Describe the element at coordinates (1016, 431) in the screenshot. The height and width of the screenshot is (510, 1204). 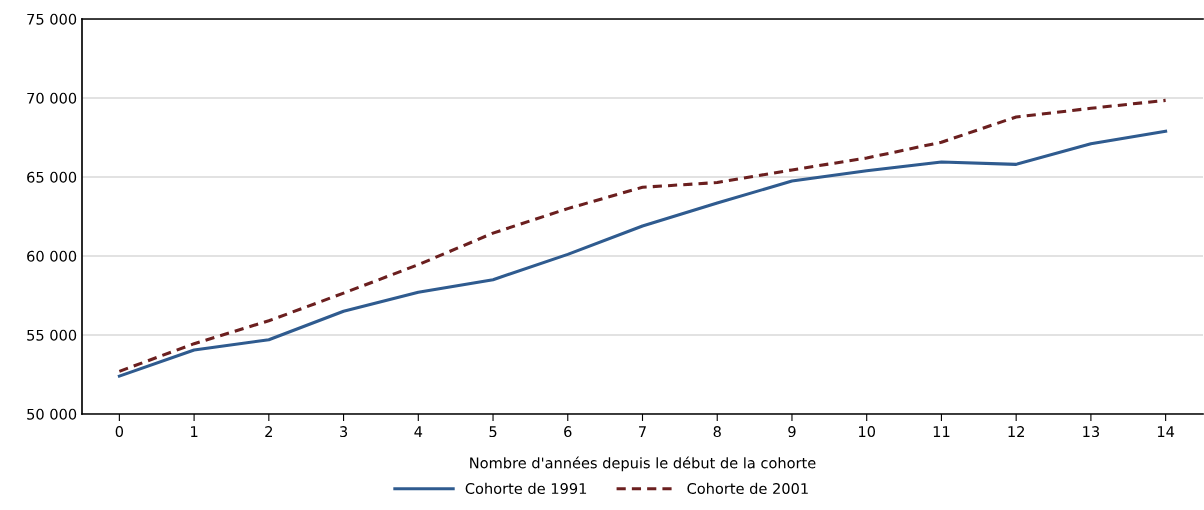
I see `x-tick-label: 12` at that location.